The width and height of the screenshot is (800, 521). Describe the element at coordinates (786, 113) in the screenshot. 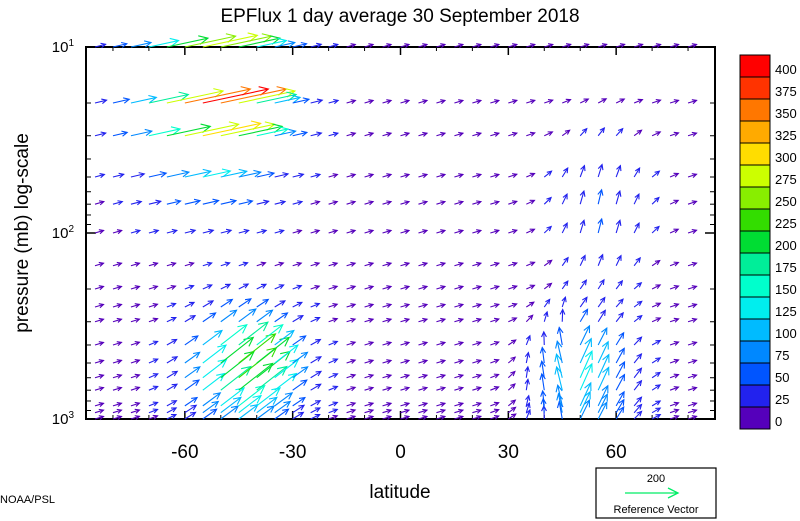

I see `colorbar-label: 350` at that location.